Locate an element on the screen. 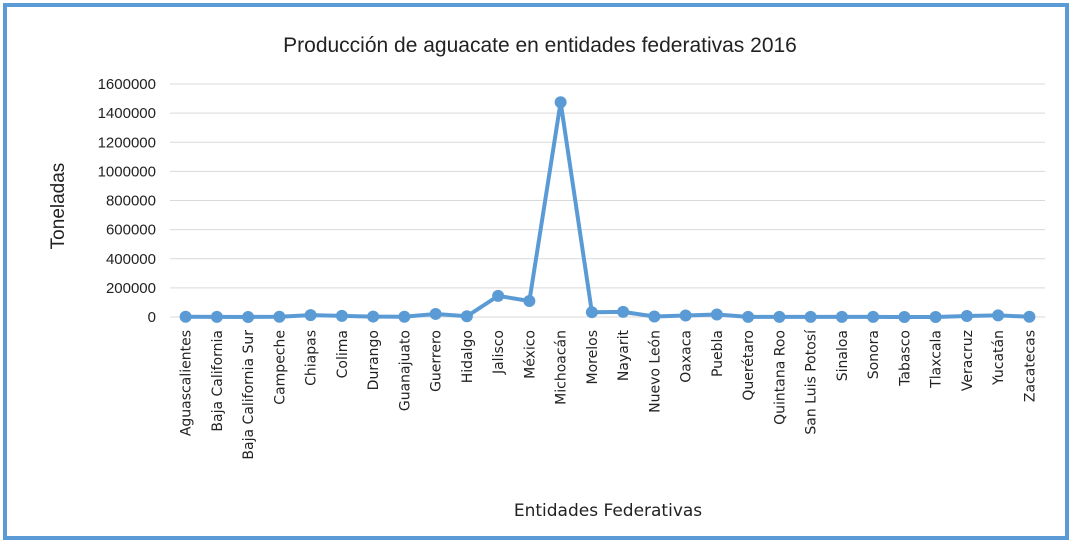 The image size is (1078, 546). x-tick-label: Baja California Sur is located at coordinates (249, 395).